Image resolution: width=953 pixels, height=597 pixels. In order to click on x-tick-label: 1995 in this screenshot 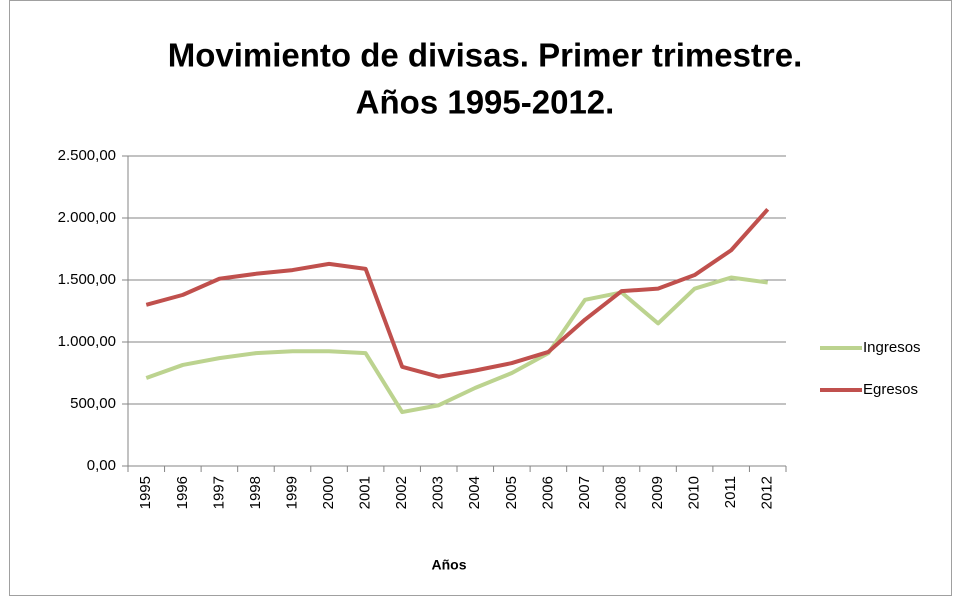, I will do `click(145, 492)`.